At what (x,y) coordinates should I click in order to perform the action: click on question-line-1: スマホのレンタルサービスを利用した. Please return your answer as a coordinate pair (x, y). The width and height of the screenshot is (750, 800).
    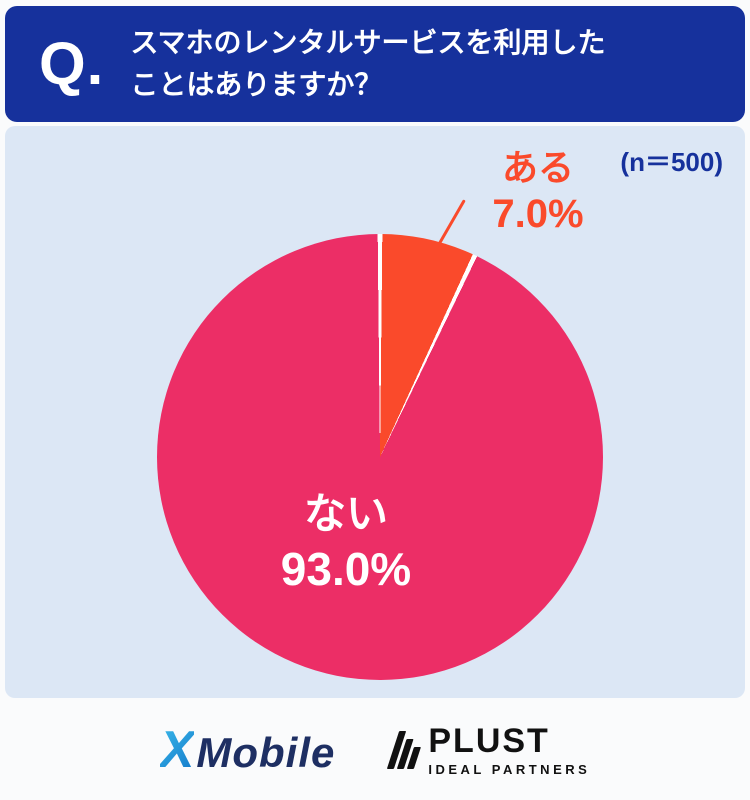
    Looking at the image, I should click on (368, 42).